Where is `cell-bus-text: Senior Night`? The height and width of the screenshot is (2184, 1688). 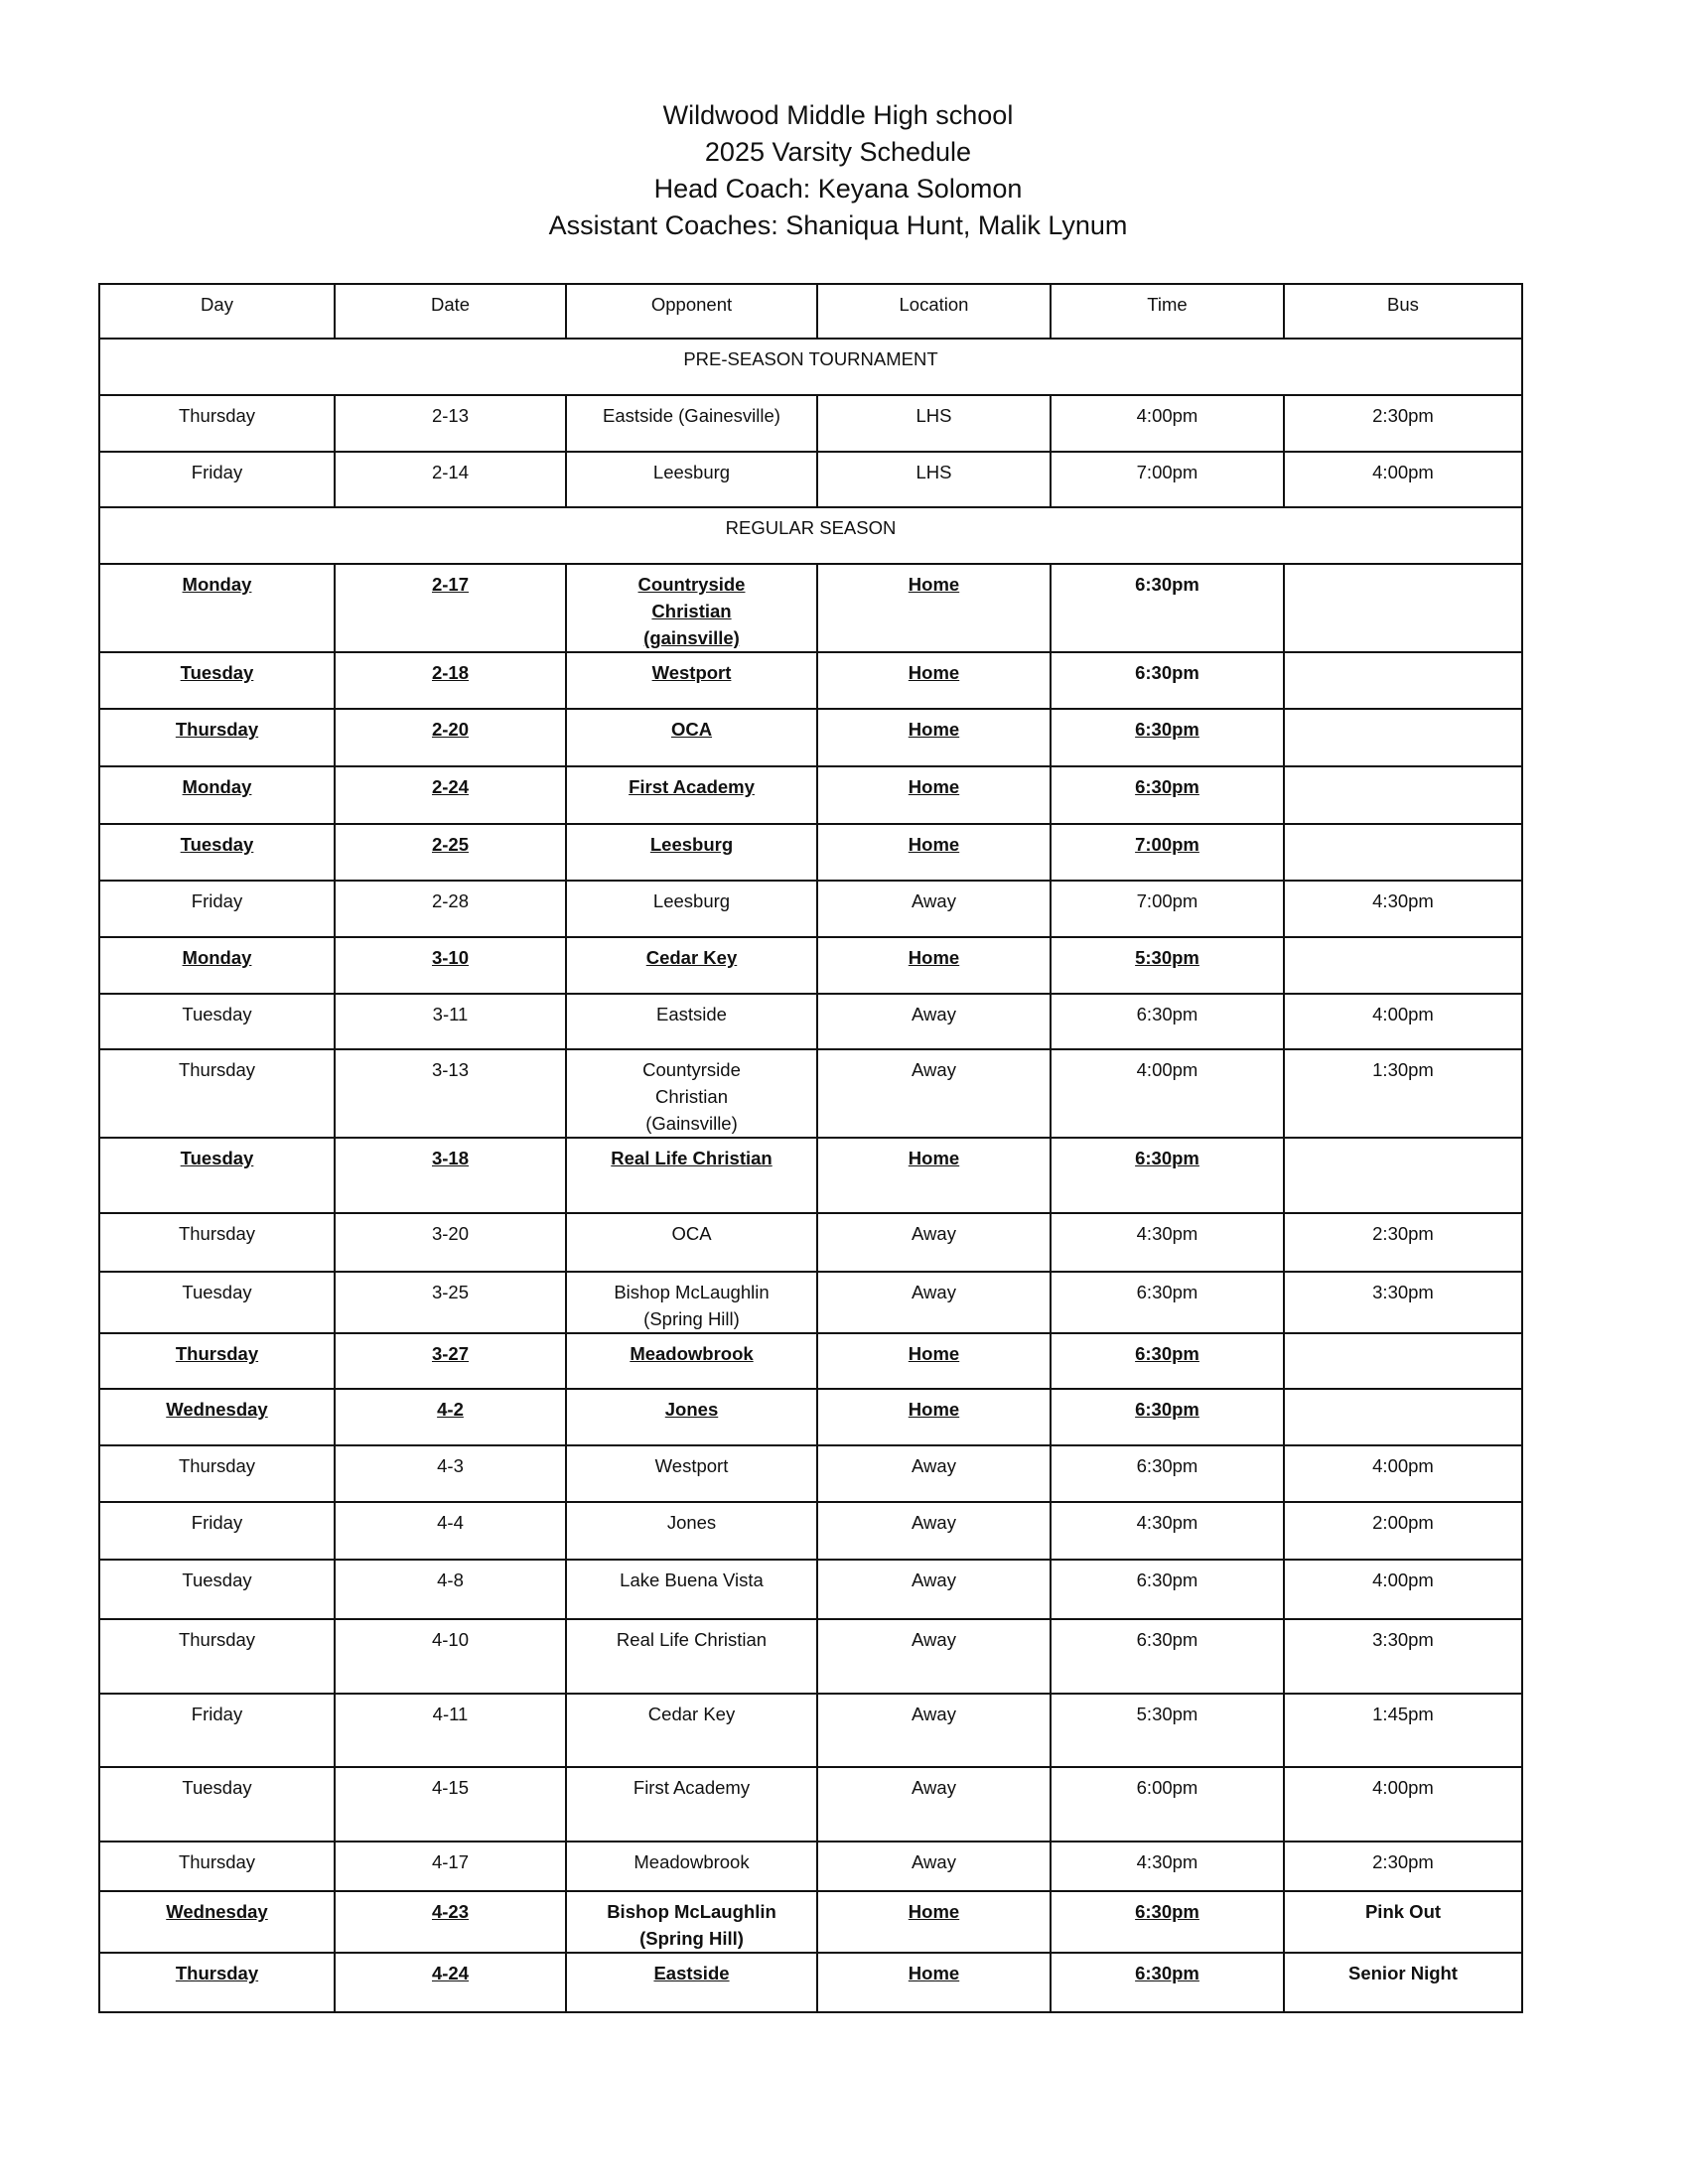 cell-bus-text: Senior Night is located at coordinates (1403, 1973).